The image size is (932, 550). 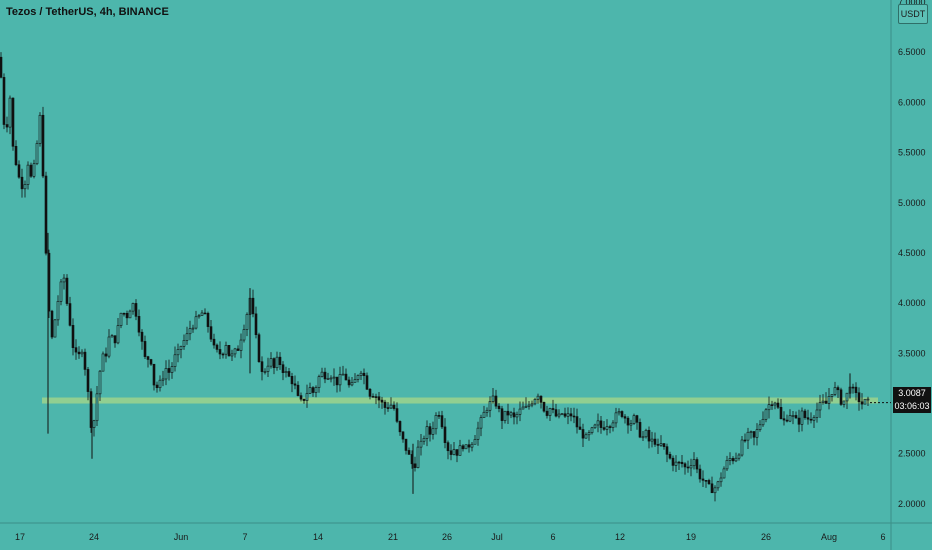 What do you see at coordinates (829, 537) in the screenshot?
I see `x-tick-label: Aug` at bounding box center [829, 537].